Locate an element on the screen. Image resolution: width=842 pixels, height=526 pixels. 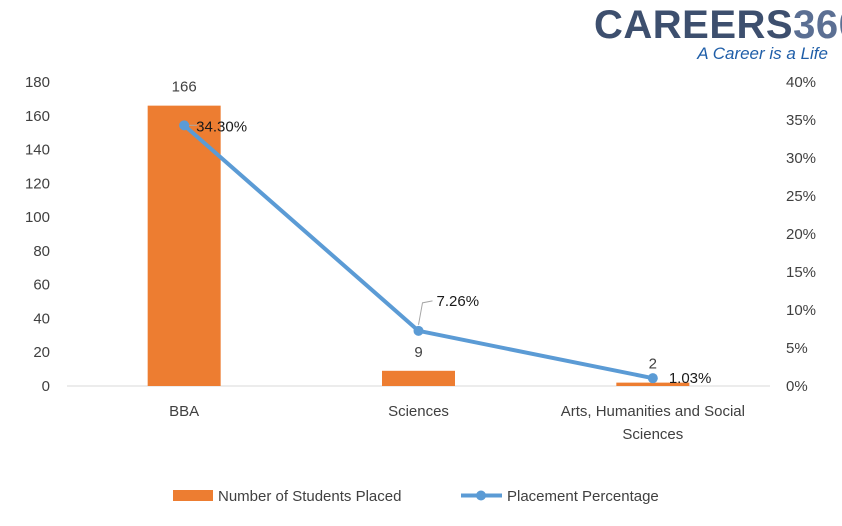
left-tick-label: 140 is located at coordinates (37, 150).